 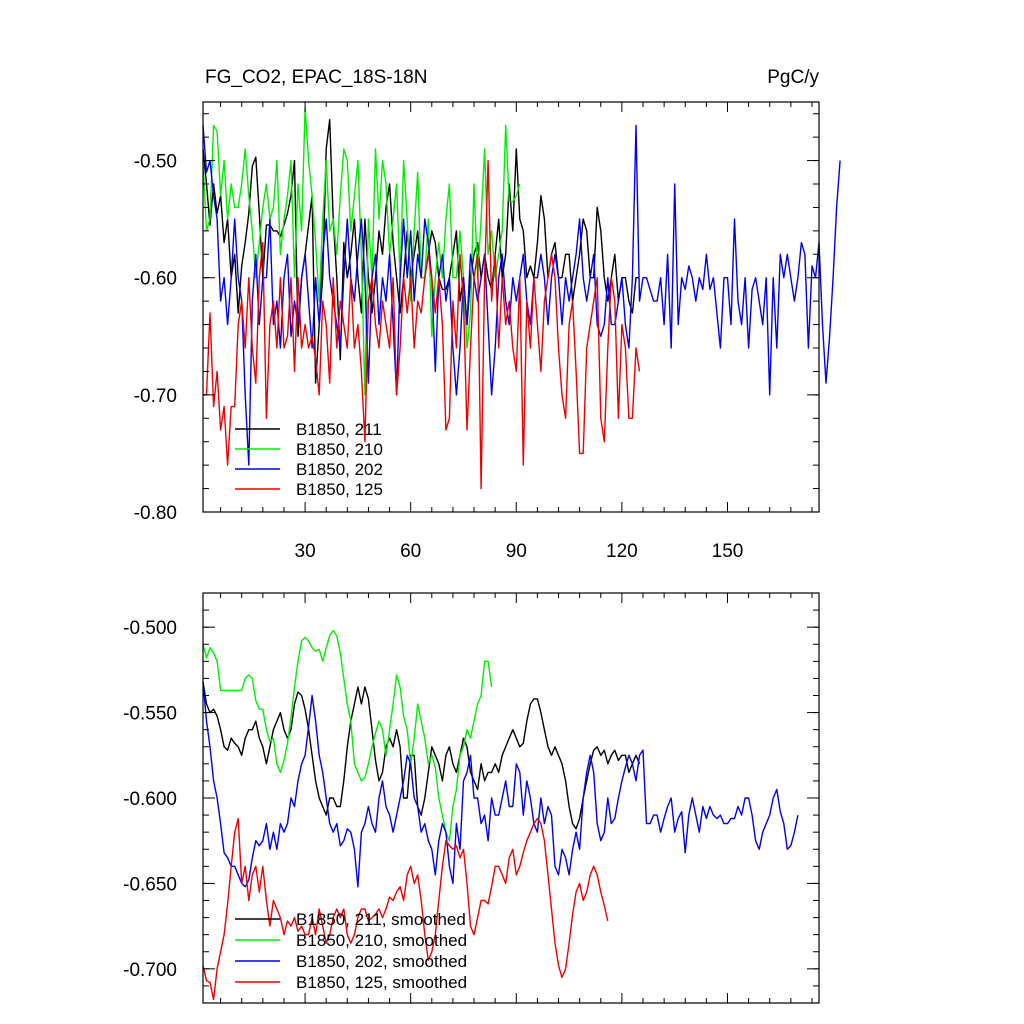 What do you see at coordinates (381, 961) in the screenshot?
I see `bottom-legend-label-2: B1850, 202, smoothed` at bounding box center [381, 961].